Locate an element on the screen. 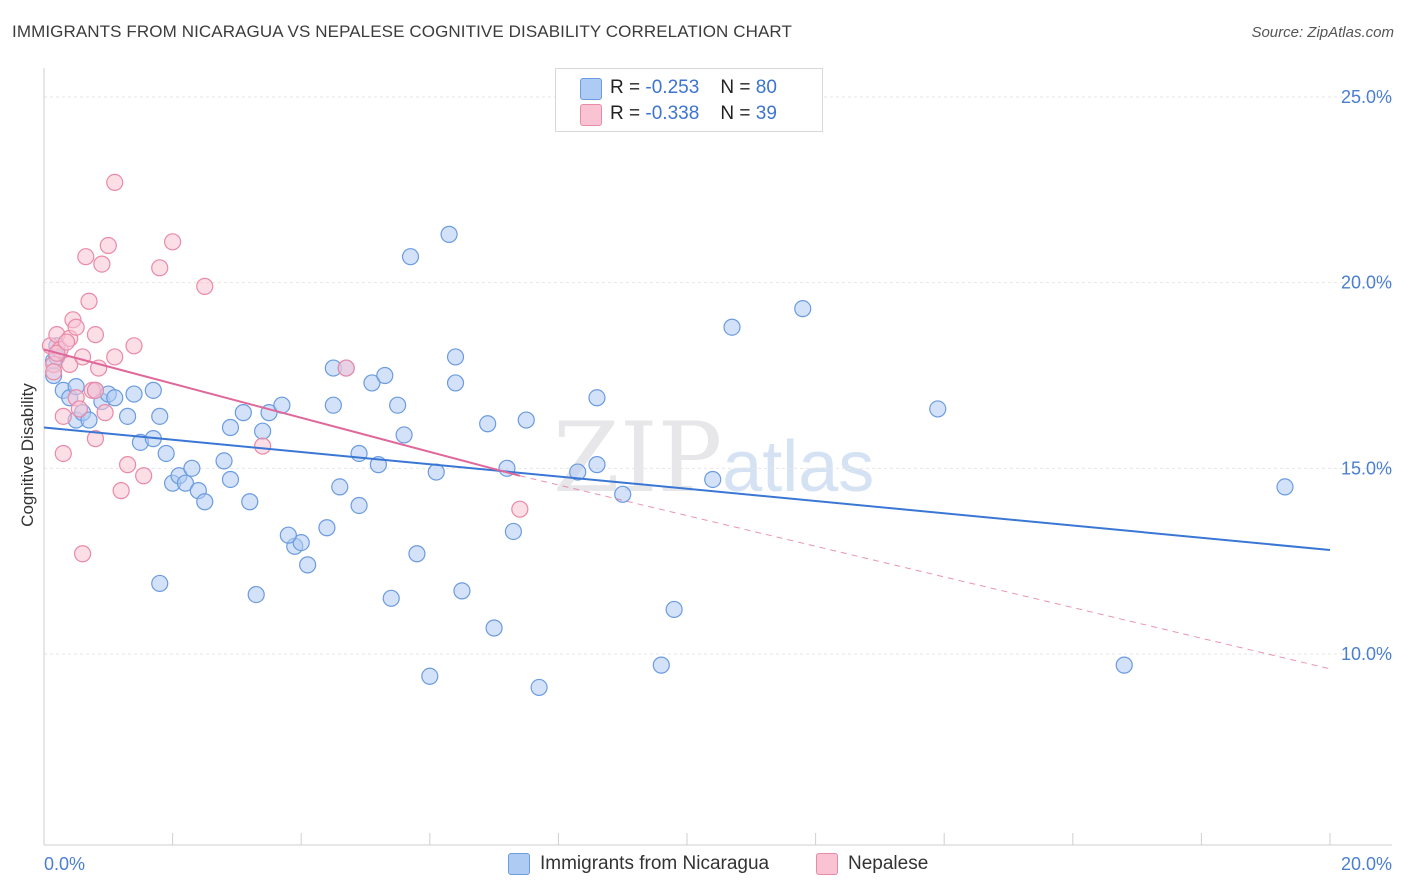 Image resolution: width=1406 pixels, height=892 pixels. watermark-main: ZIP is located at coordinates (638, 458).